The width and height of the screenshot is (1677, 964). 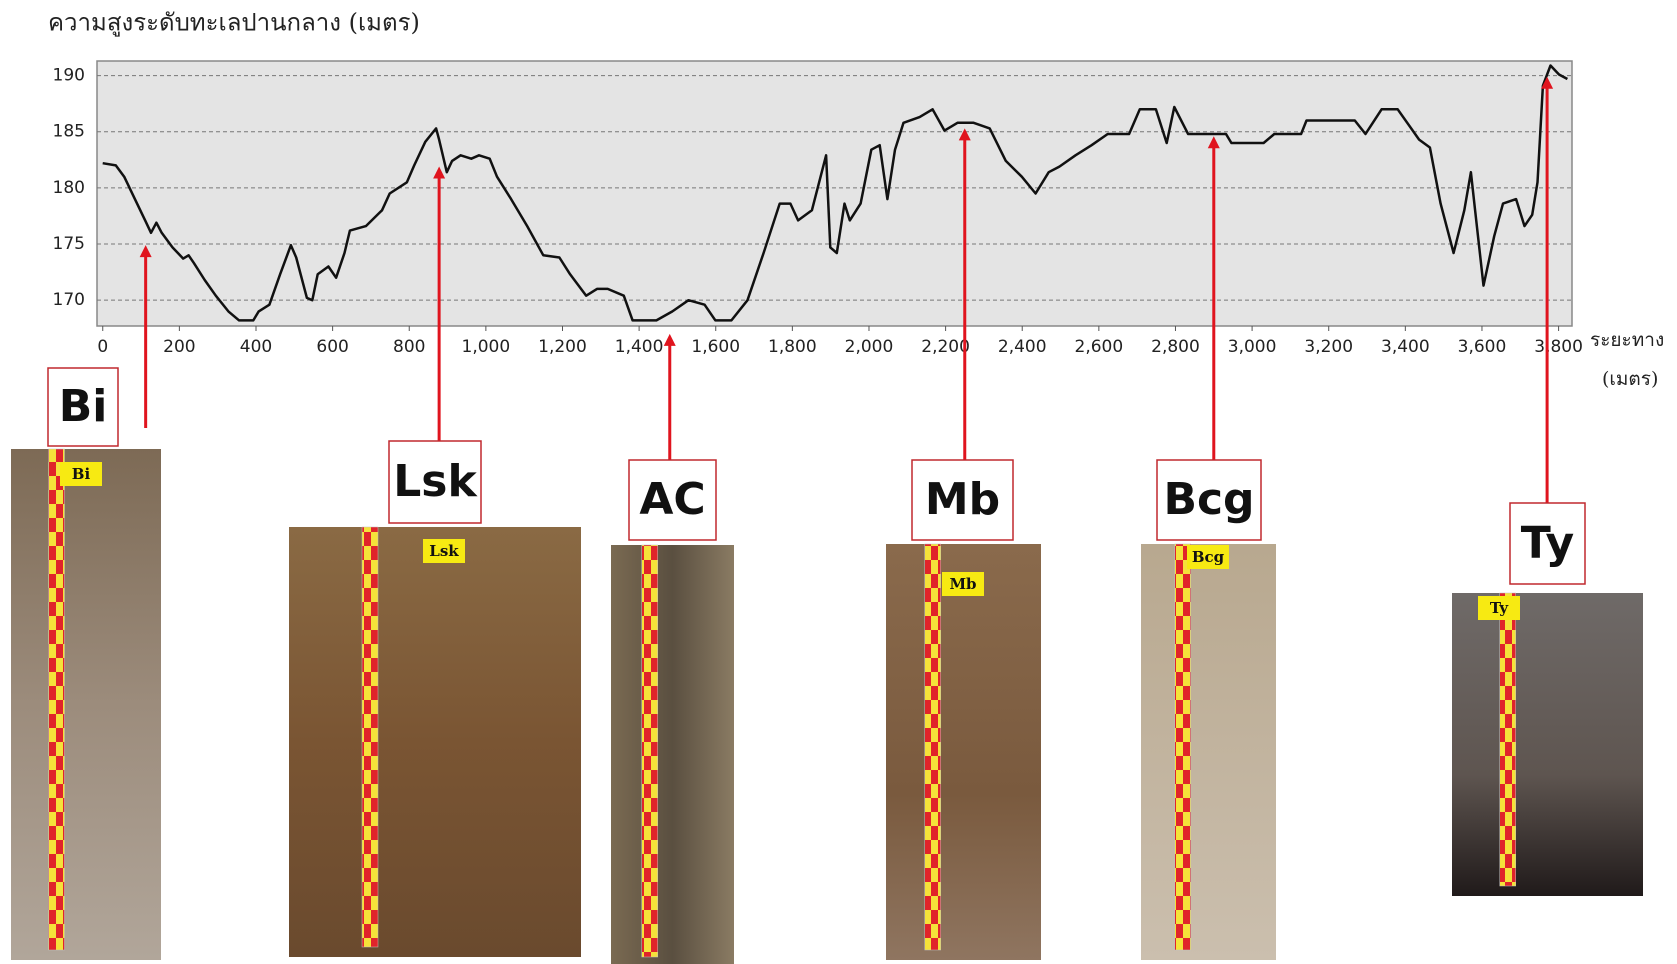 What do you see at coordinates (256, 347) in the screenshot?
I see `x-tick-label: 400` at bounding box center [256, 347].